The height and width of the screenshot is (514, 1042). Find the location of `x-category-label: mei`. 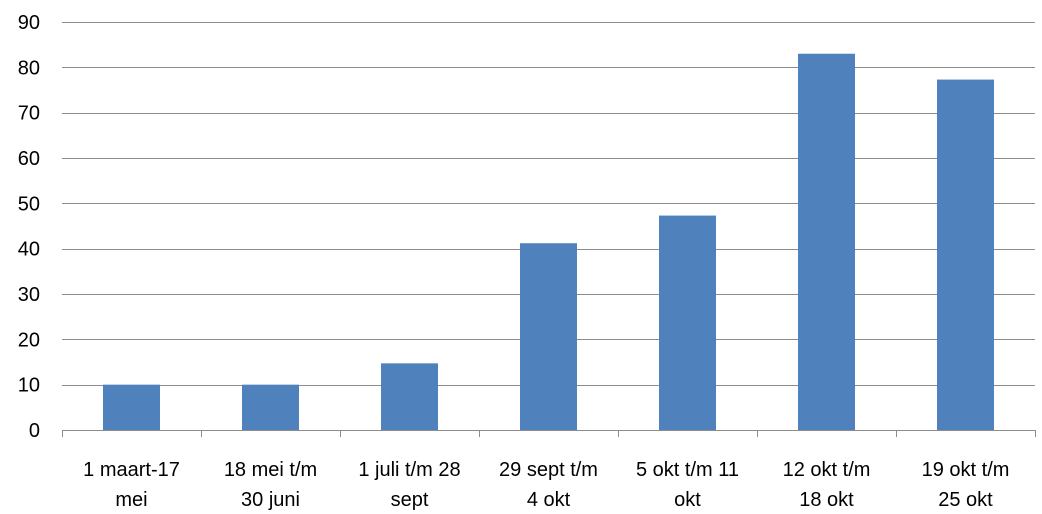

x-category-label: mei is located at coordinates (131, 500).